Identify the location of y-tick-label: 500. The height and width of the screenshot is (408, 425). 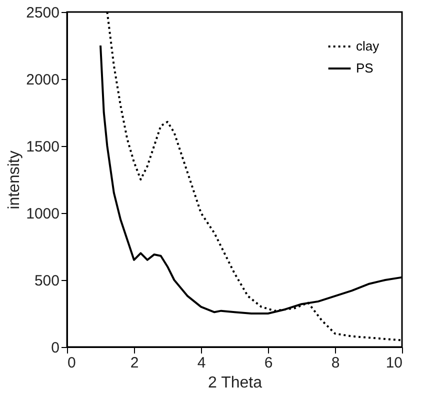
(47, 281).